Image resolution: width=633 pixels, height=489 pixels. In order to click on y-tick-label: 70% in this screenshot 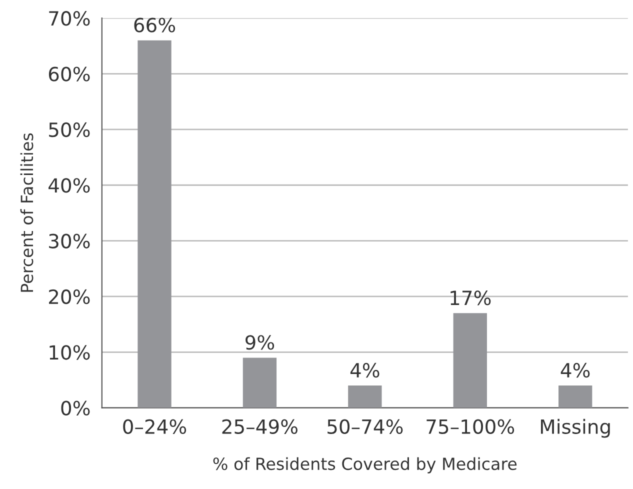, I will do `click(69, 18)`.